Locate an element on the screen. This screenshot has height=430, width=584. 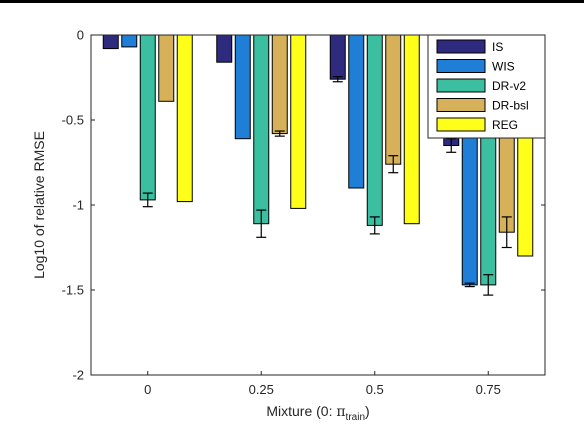
x-axis-label-suffix: ) is located at coordinates (367, 411).